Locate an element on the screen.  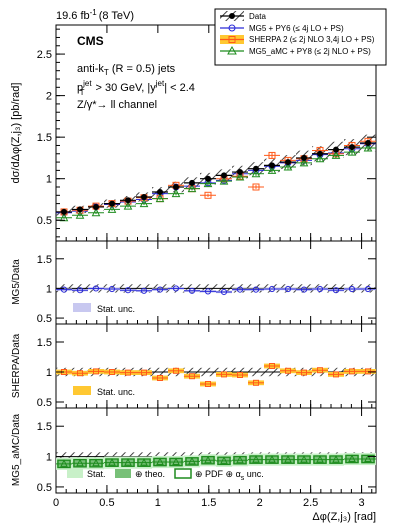
x-tick-label: 2.5 is located at coordinates (310, 503).